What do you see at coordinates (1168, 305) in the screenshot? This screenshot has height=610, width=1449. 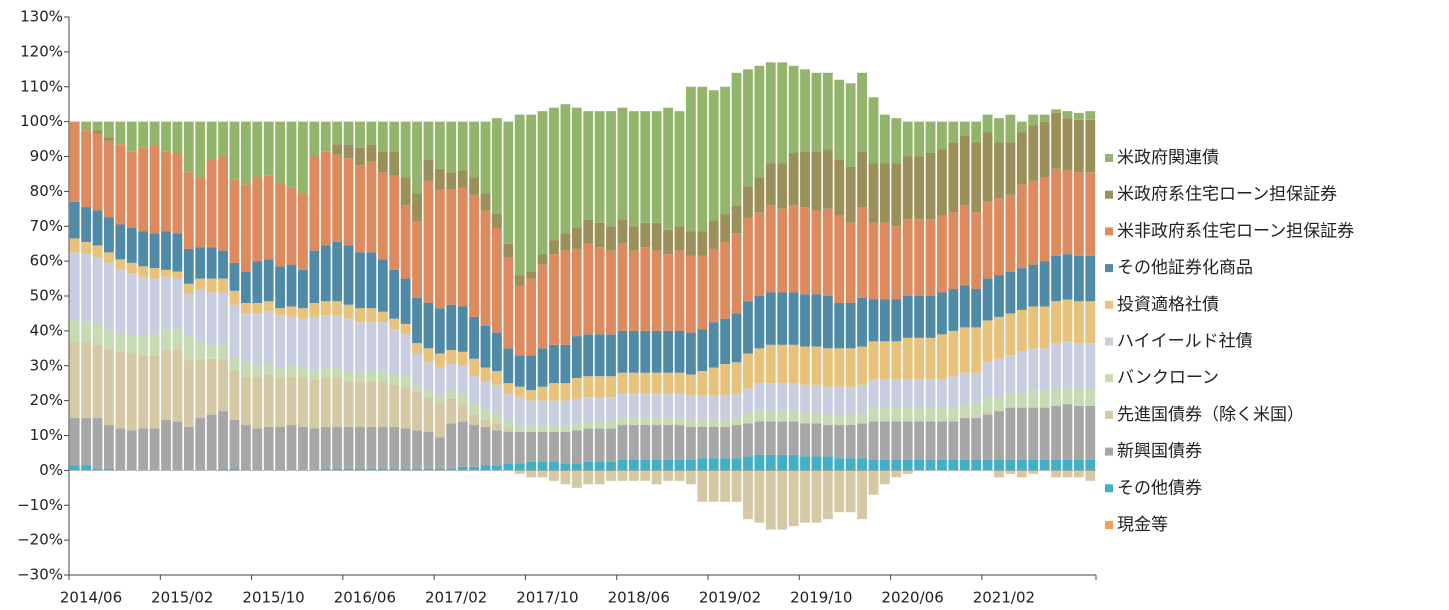 I see `legend-label: 投資適格社債` at bounding box center [1168, 305].